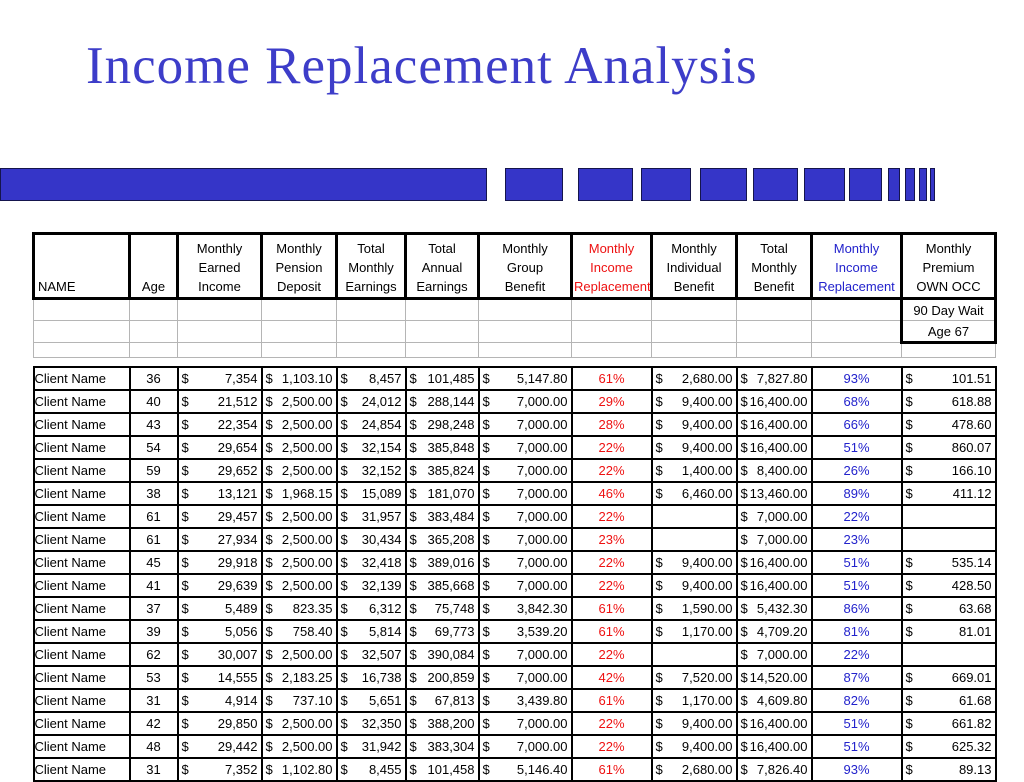 Image resolution: width=1024 pixels, height=782 pixels. What do you see at coordinates (948, 267) in the screenshot?
I see `column-header-line: Premium` at bounding box center [948, 267].